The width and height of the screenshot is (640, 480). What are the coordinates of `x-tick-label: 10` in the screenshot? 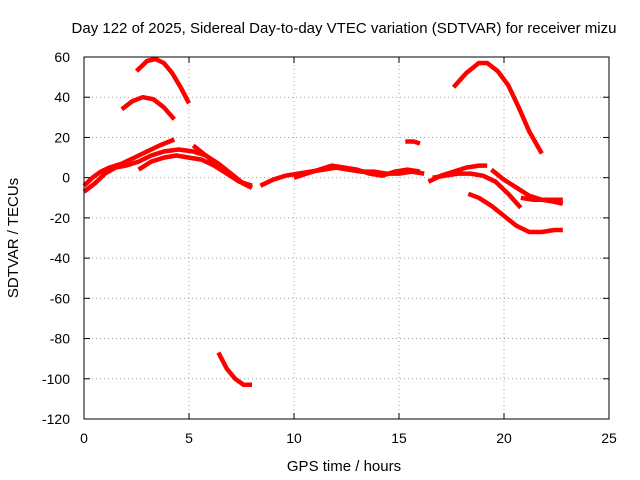 It's located at (294, 438).